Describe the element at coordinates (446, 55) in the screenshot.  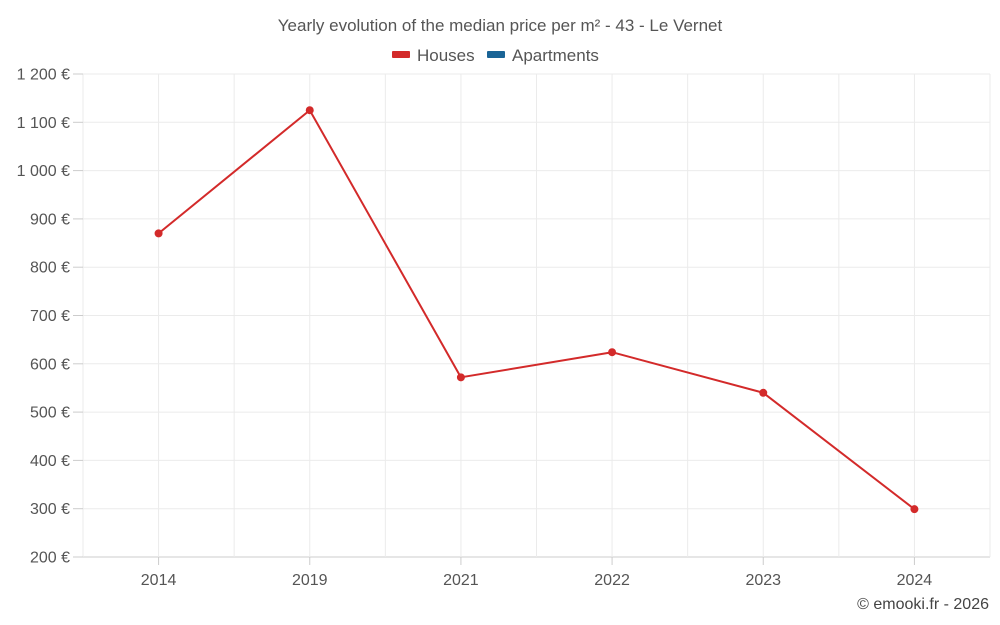
I see `legend-label-houses: Houses` at that location.